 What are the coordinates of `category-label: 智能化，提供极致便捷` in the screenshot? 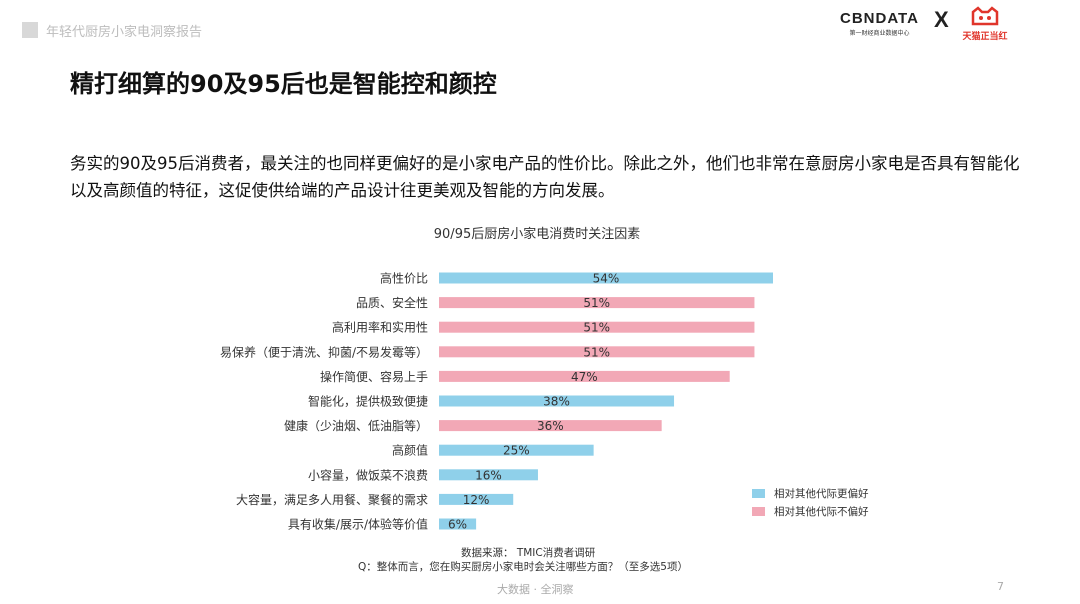 It's located at (368, 401).